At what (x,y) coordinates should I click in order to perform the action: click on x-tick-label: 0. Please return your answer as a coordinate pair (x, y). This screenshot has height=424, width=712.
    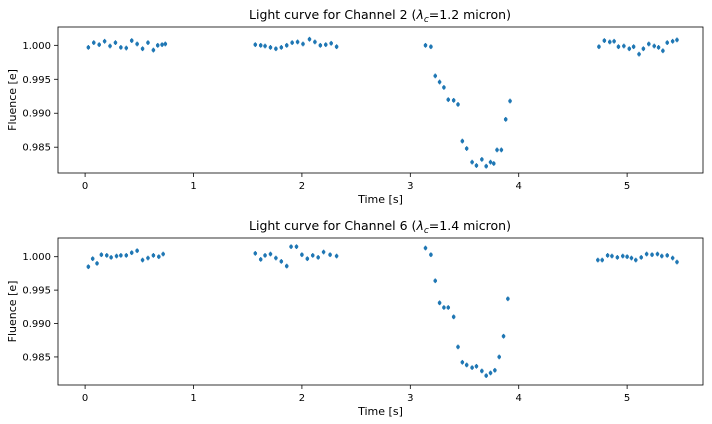
    Looking at the image, I should click on (85, 186).